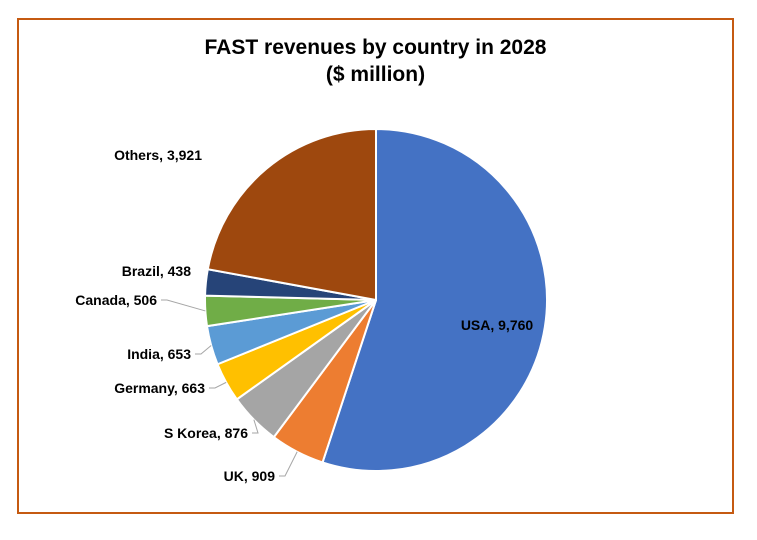 The image size is (757, 540). What do you see at coordinates (375, 47) in the screenshot?
I see `chart-title: FAST revenues by country in 2028` at bounding box center [375, 47].